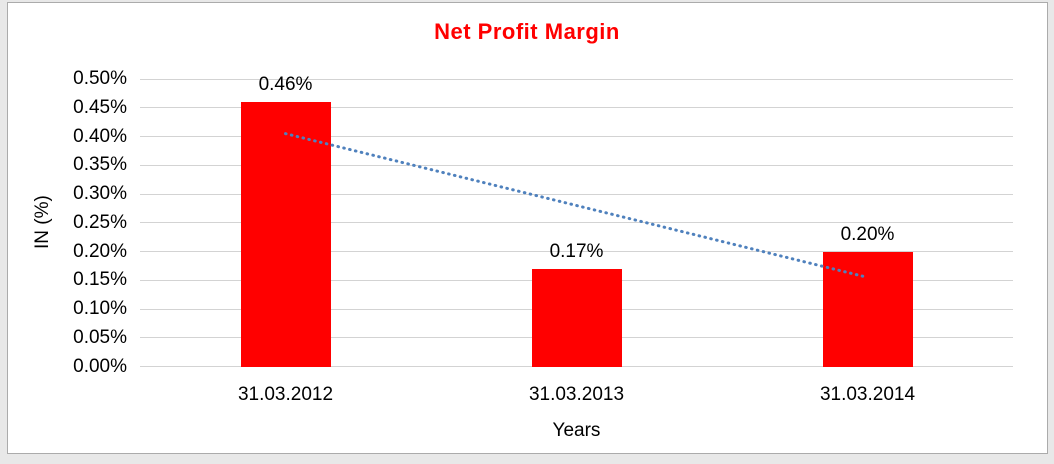 The width and height of the screenshot is (1054, 464). Describe the element at coordinates (285, 84) in the screenshot. I see `bar-data-label: 0.46%` at that location.